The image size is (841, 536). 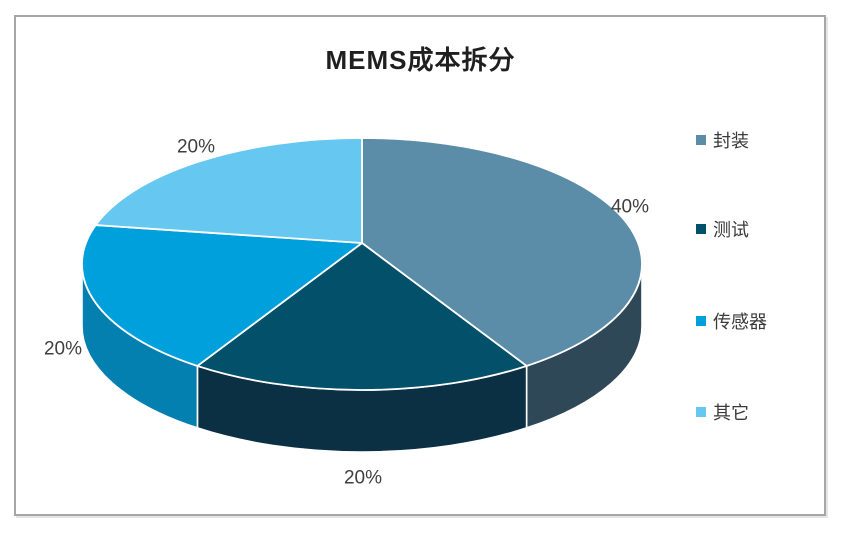 I want to click on legend-label: 测试, so click(x=731, y=230).